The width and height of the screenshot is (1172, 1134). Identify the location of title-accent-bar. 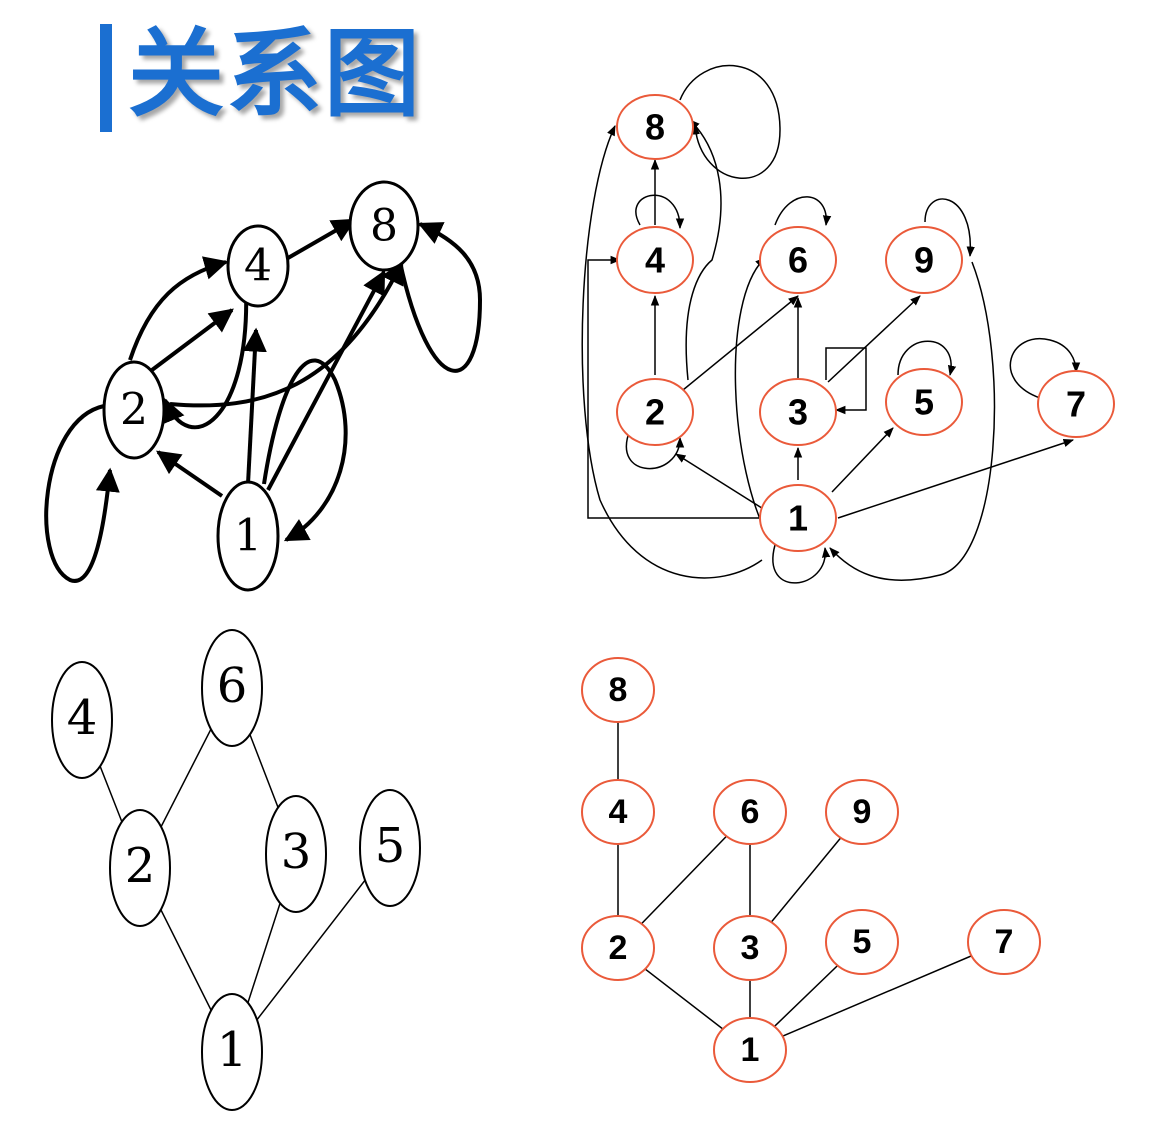
(106, 78).